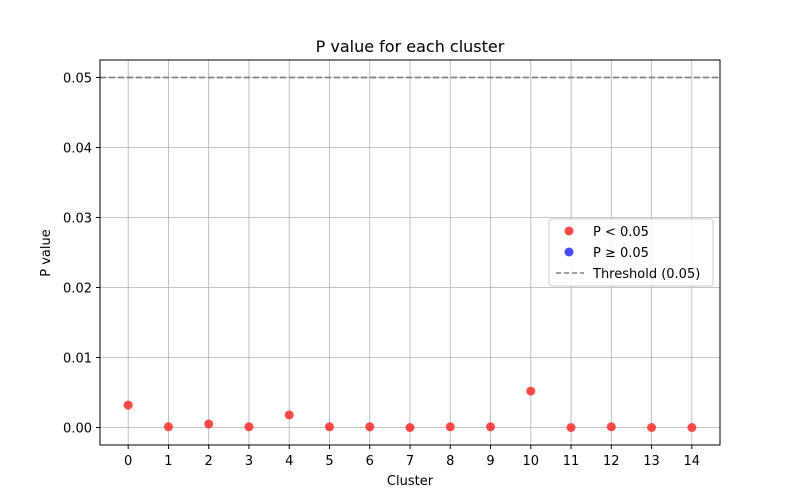 Image resolution: width=800 pixels, height=500 pixels. What do you see at coordinates (128, 461) in the screenshot?
I see `x-tick-label: 0` at bounding box center [128, 461].